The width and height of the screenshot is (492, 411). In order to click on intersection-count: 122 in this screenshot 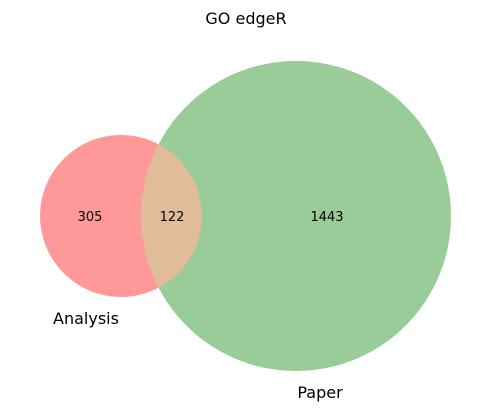, I will do `click(172, 217)`.